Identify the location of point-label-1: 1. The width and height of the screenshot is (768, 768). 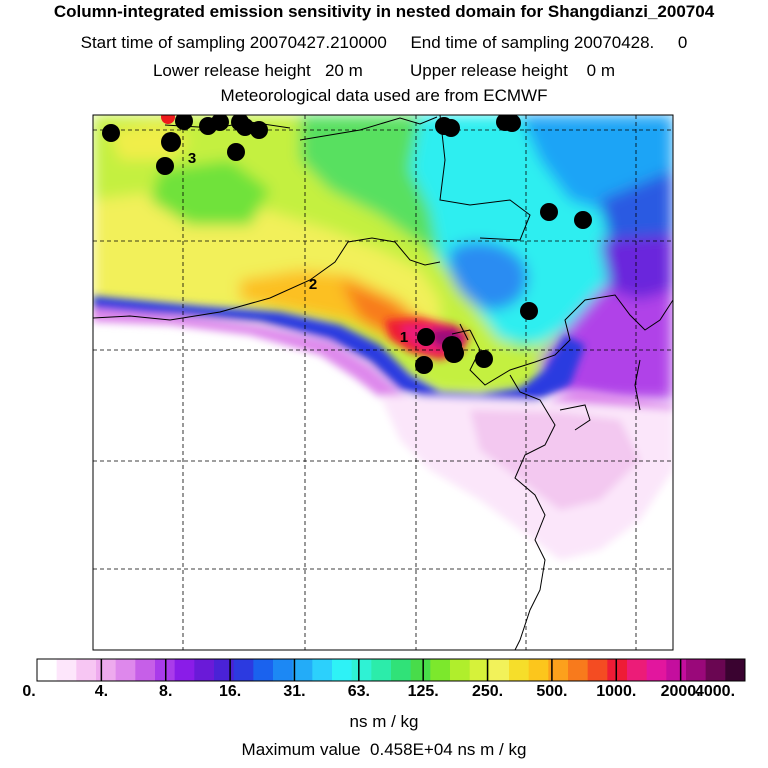
(404, 337).